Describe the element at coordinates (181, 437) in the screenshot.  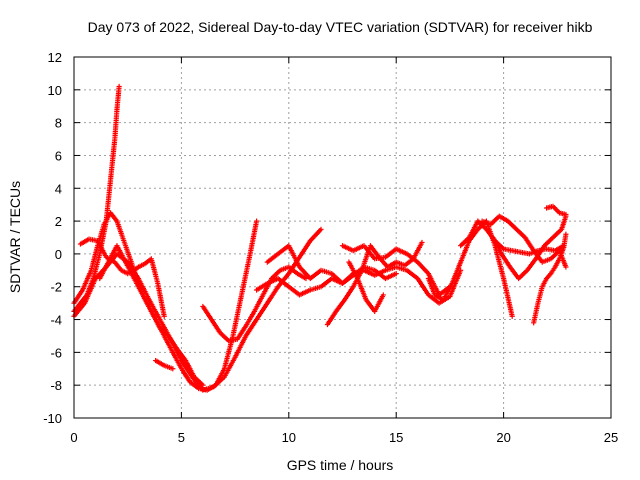
I see `x-tick-label: 5` at that location.